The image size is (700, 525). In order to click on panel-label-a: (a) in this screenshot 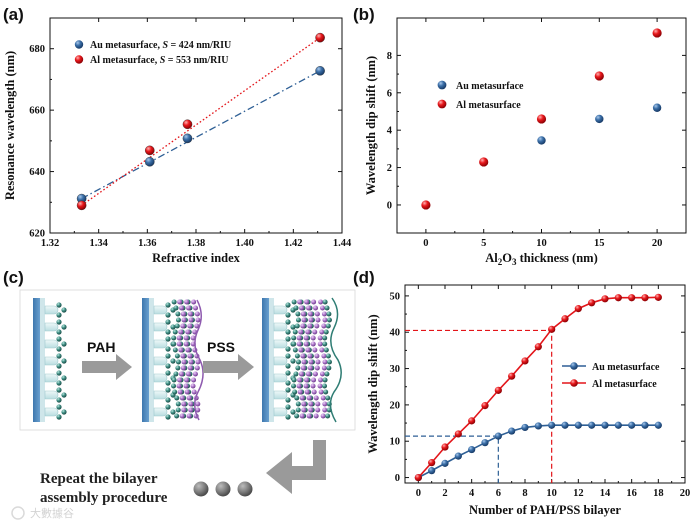, I will do `click(13, 14)`.